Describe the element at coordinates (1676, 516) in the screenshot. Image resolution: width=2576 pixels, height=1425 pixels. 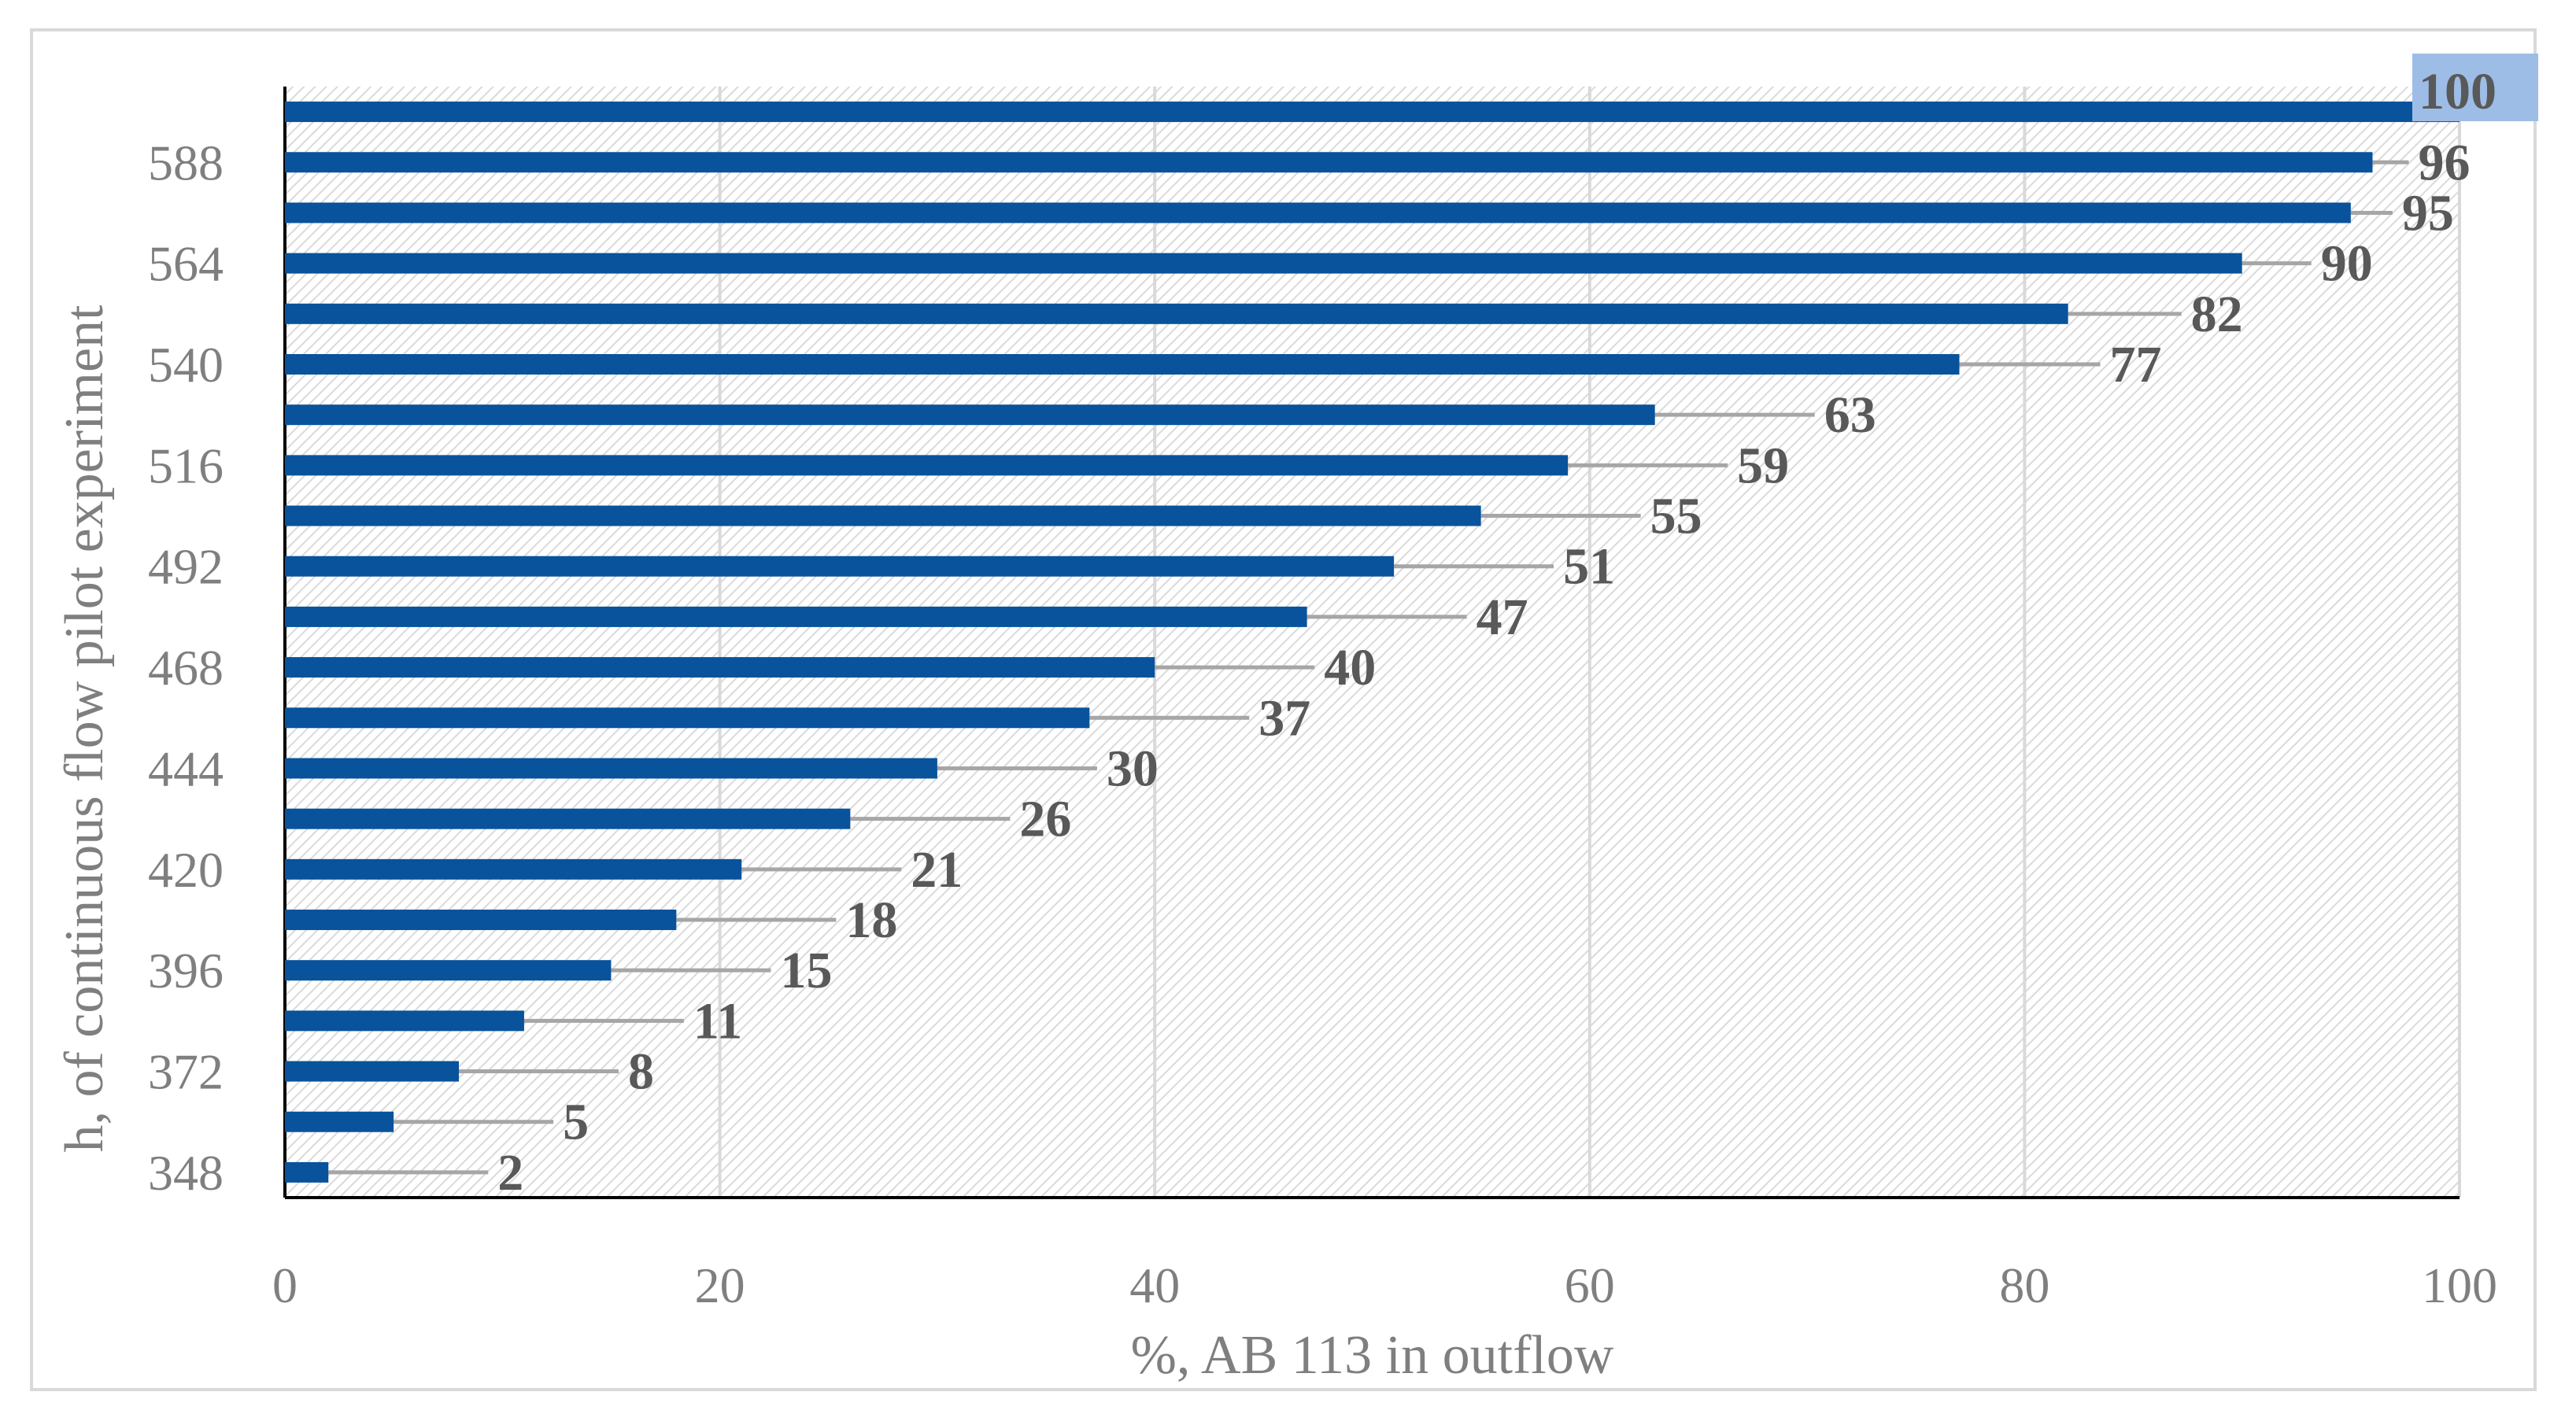
I see `data-label: 55` at that location.